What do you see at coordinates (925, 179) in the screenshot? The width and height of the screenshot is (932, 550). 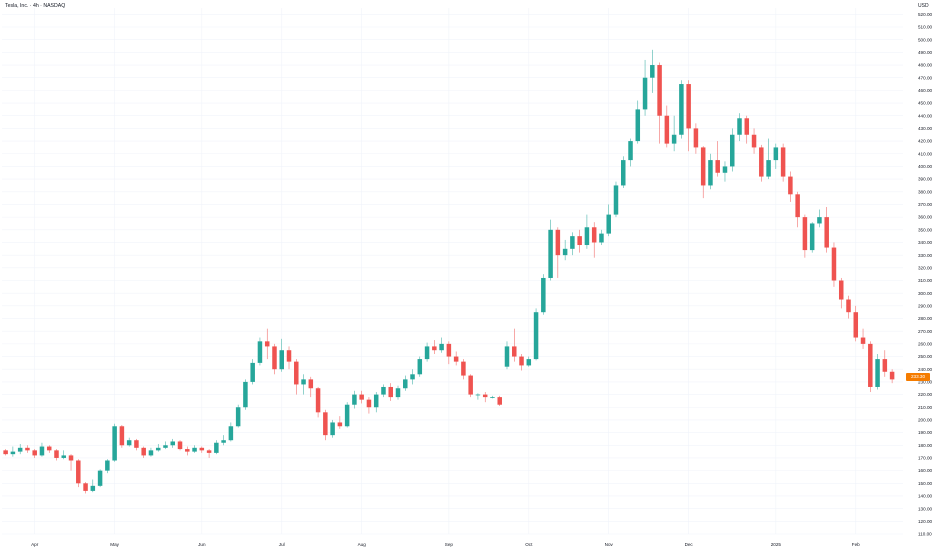 I see `y-tick-label: 390.00` at bounding box center [925, 179].